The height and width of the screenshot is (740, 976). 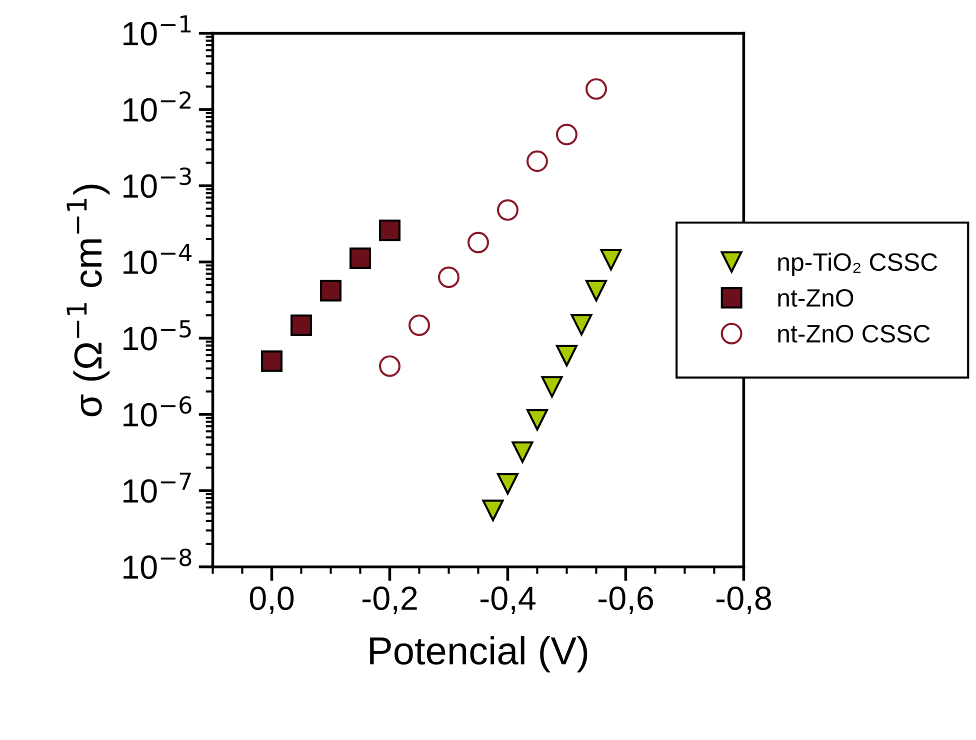 What do you see at coordinates (854, 333) in the screenshot?
I see `legend-label: nt-ZnO CSSC` at bounding box center [854, 333].